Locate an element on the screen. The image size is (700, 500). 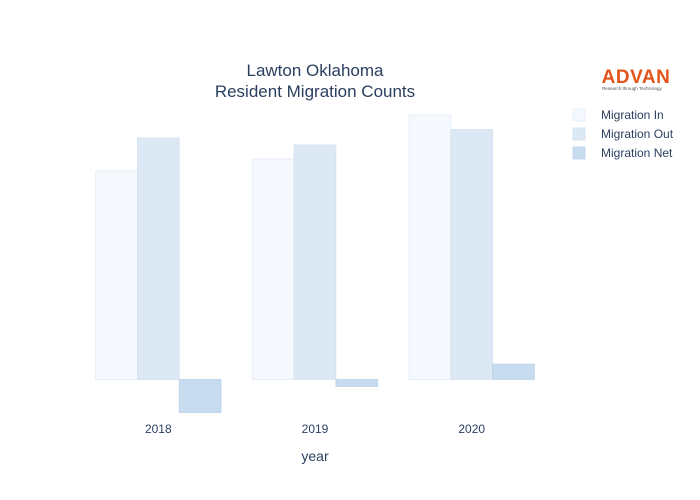
bar-migration-in-2018 is located at coordinates (116, 275).